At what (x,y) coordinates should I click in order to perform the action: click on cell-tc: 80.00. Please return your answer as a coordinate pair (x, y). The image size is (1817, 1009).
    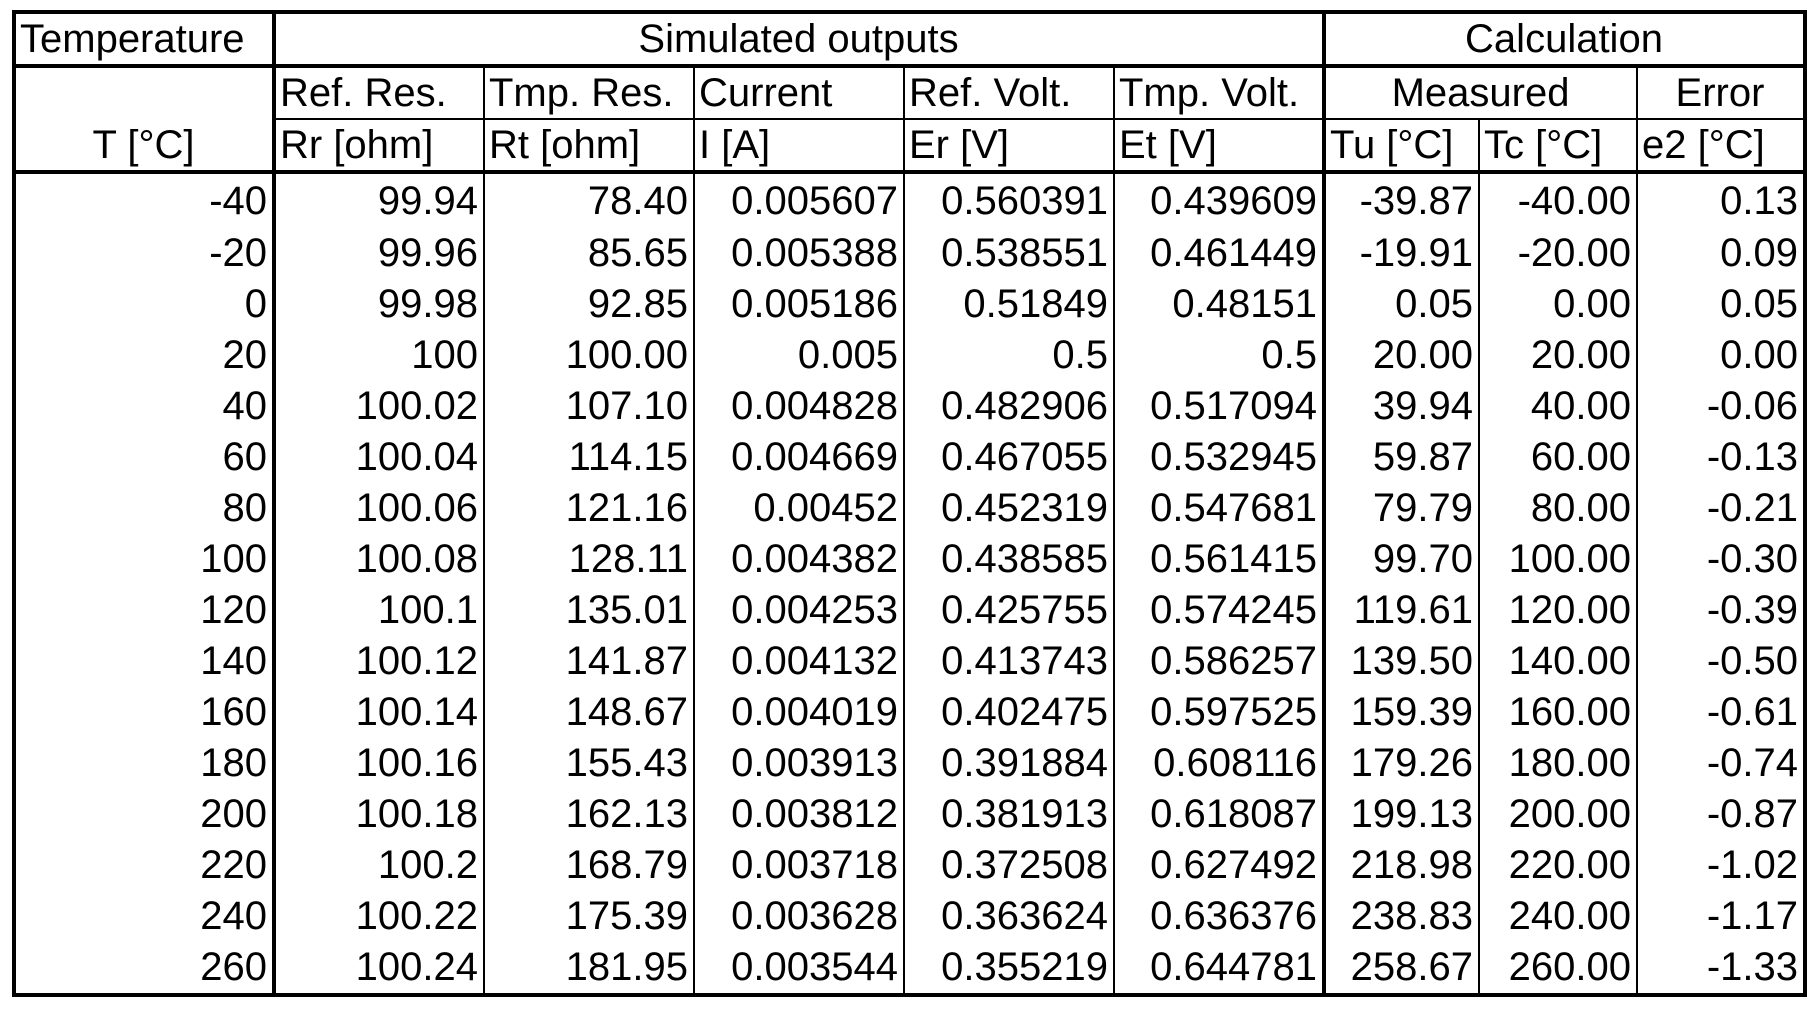
    Looking at the image, I should click on (1558, 508).